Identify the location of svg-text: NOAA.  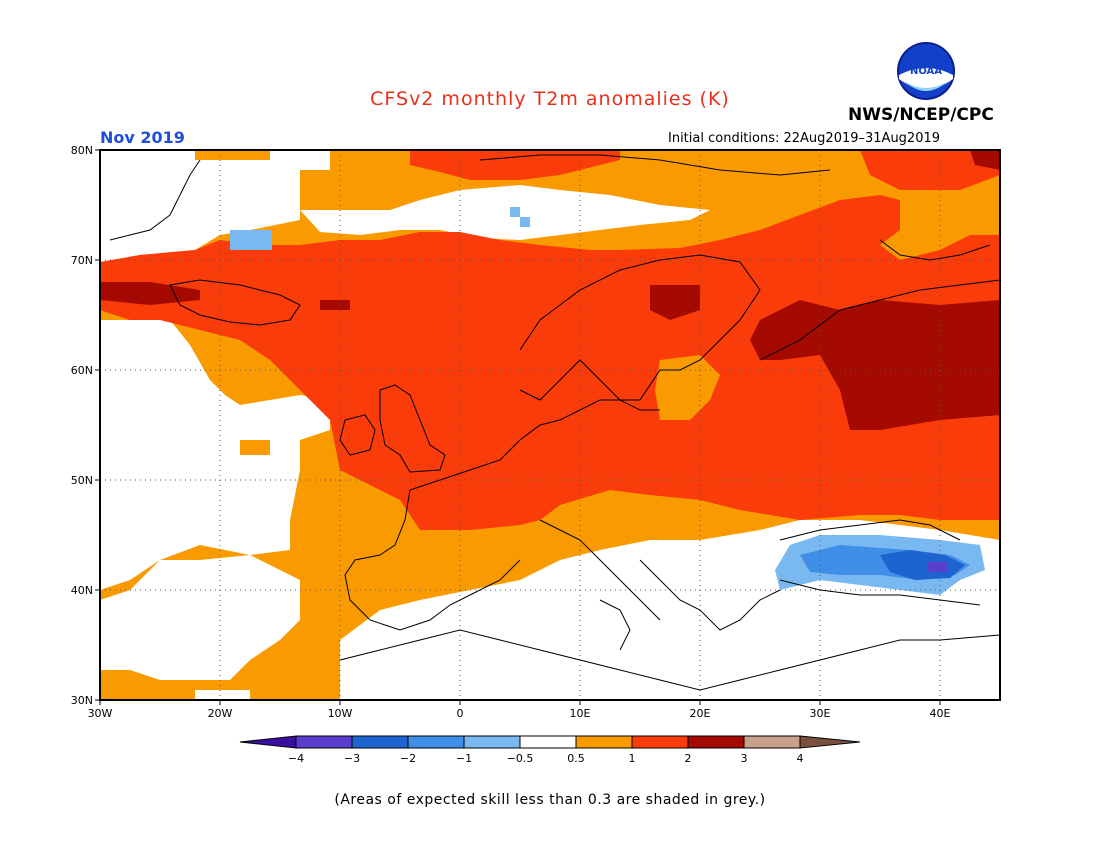
(926, 71).